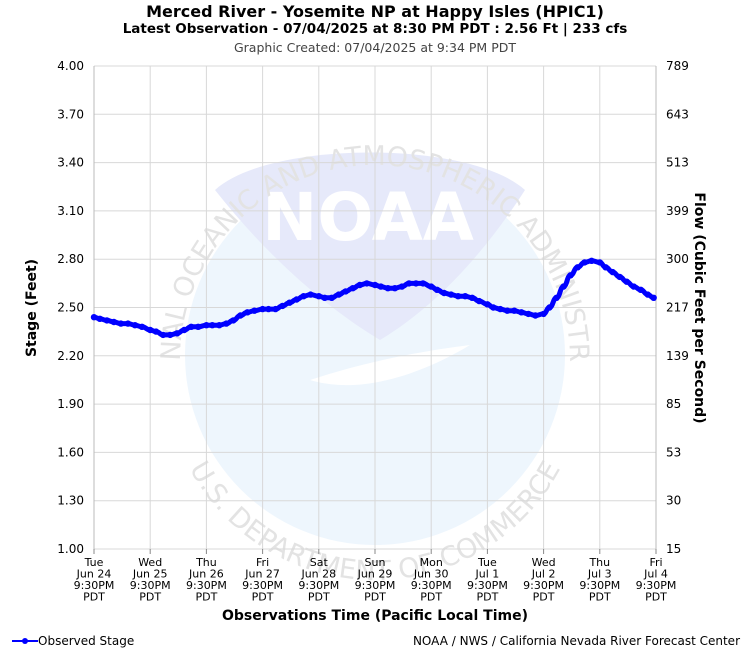 The image size is (750, 650). I want to click on y2-tick-label: 217, so click(677, 308).